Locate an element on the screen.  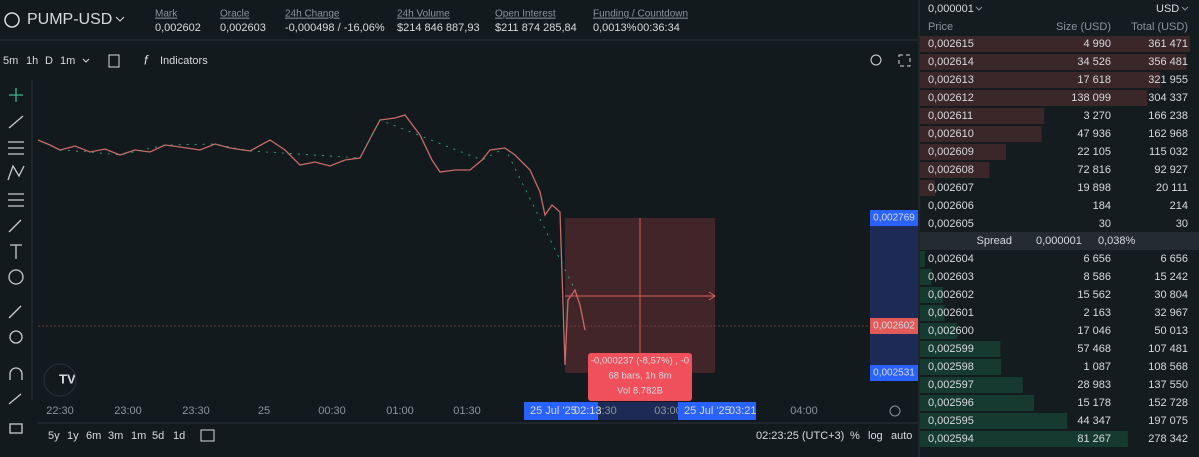
range-button: 5y is located at coordinates (54, 436).